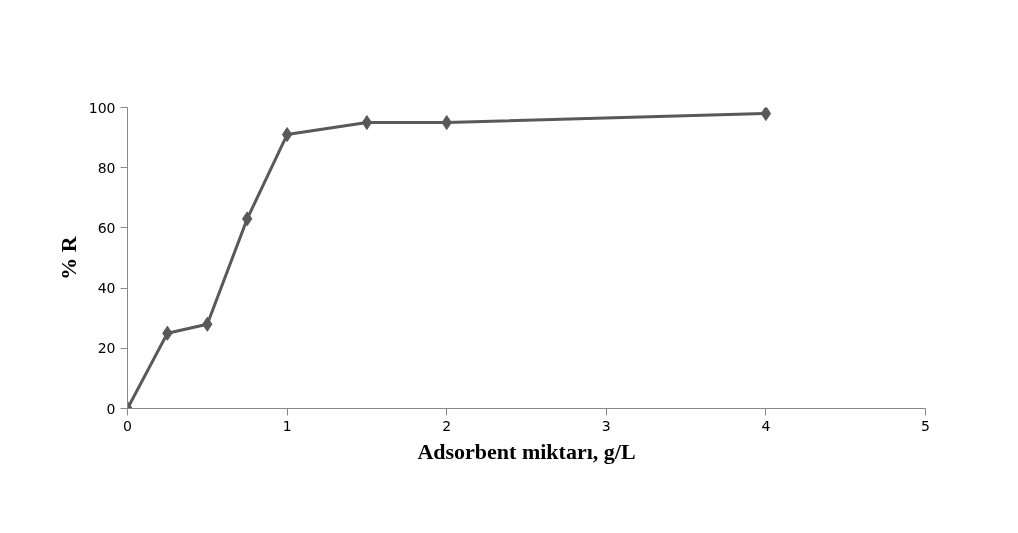 The image size is (1018, 533). I want to click on x-axis-title: Adsorbent miktarı, g/L, so click(526, 451).